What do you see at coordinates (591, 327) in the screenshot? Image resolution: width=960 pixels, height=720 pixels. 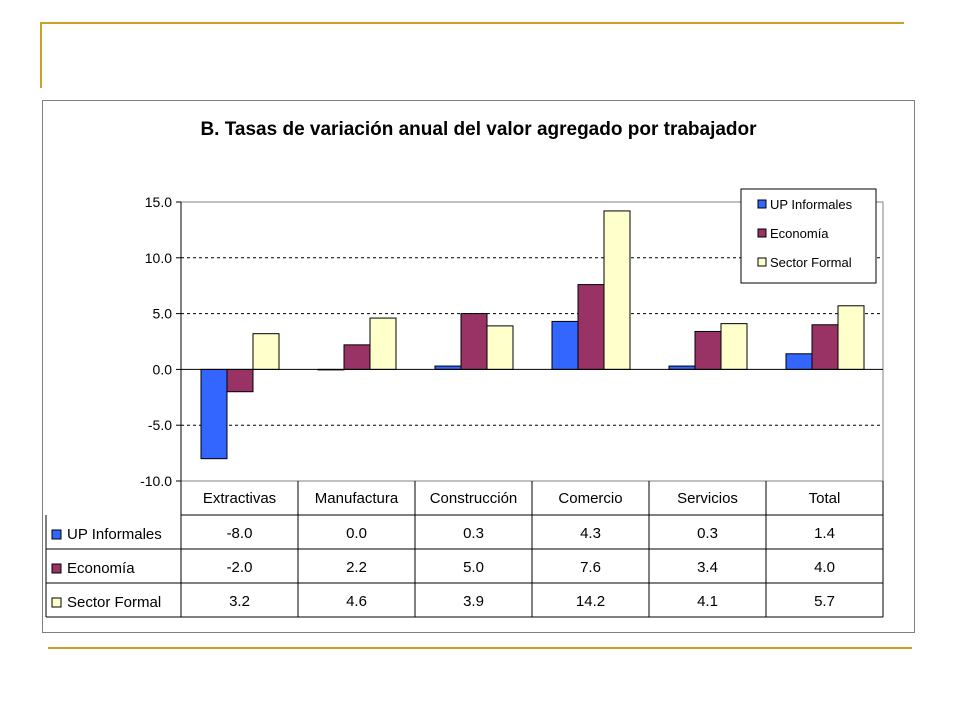 I see `bar-economía-comercio` at bounding box center [591, 327].